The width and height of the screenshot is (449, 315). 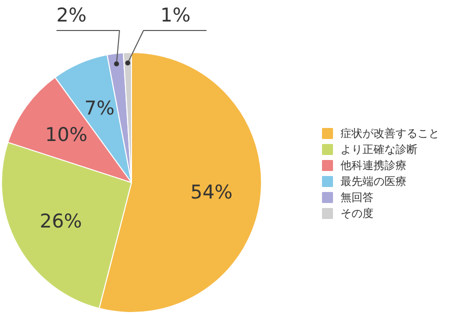 I want to click on data-label: 2%, so click(x=71, y=15).